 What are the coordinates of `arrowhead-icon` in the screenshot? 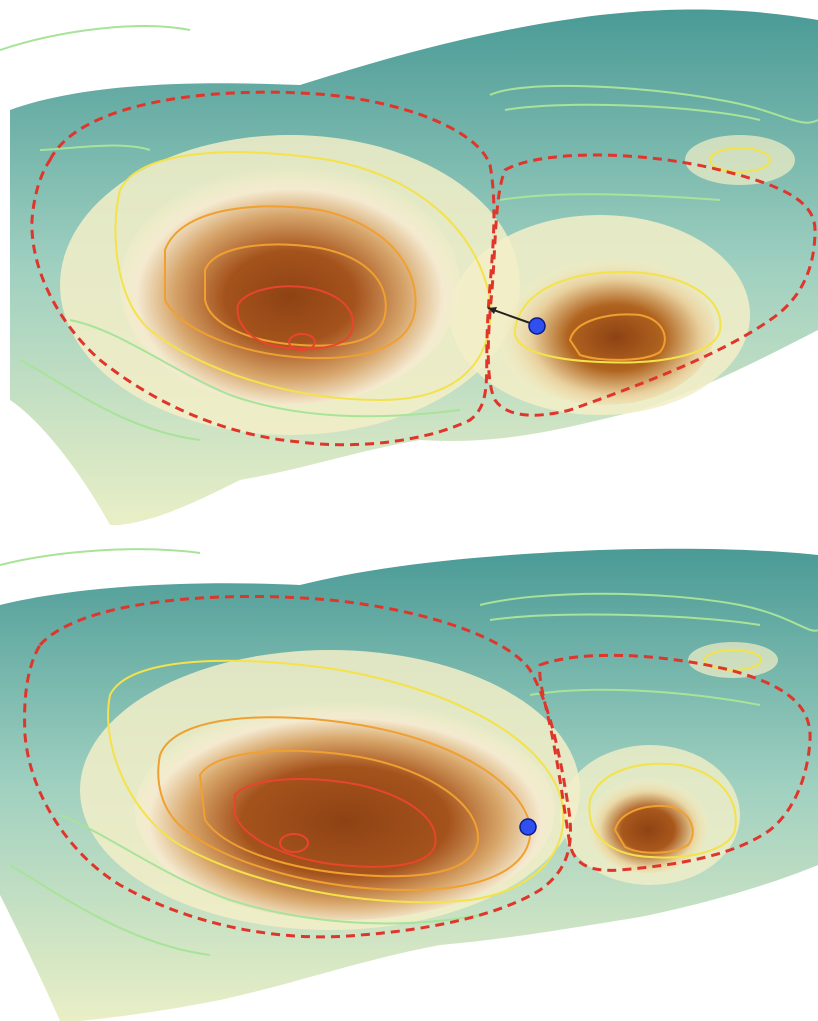 It's located at (492, 310).